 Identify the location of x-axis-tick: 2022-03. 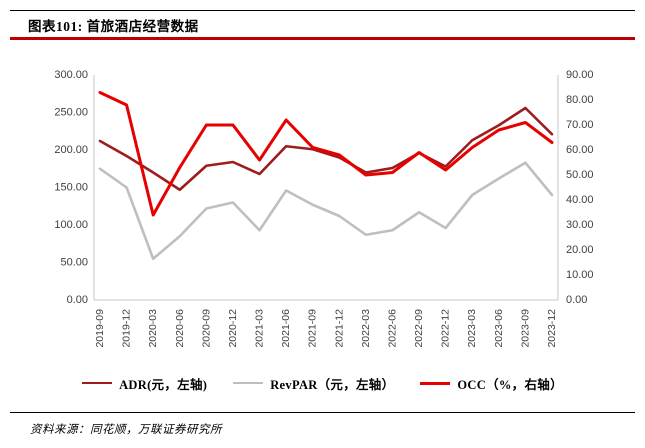
(366, 328).